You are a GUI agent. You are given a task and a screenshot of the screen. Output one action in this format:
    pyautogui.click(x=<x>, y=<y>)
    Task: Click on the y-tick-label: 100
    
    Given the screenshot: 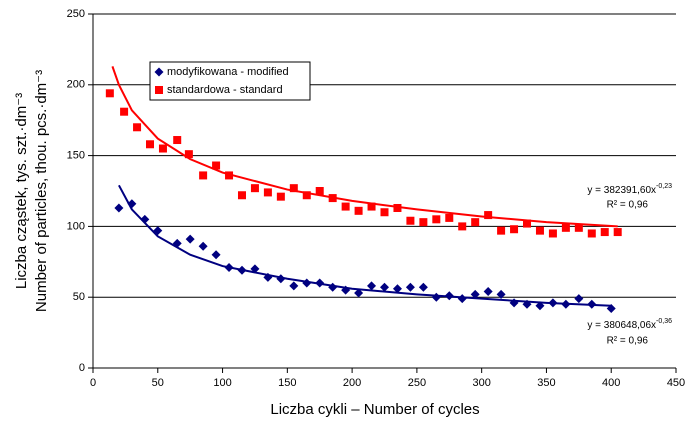 What is the action you would take?
    pyautogui.click(x=76, y=226)
    